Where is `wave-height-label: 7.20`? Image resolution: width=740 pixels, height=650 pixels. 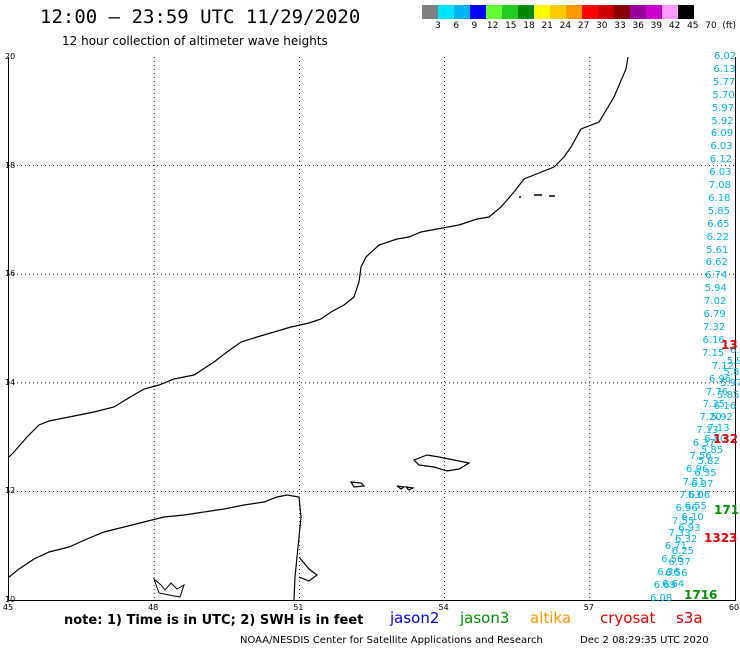 wave-height-label: 7.20 is located at coordinates (710, 418).